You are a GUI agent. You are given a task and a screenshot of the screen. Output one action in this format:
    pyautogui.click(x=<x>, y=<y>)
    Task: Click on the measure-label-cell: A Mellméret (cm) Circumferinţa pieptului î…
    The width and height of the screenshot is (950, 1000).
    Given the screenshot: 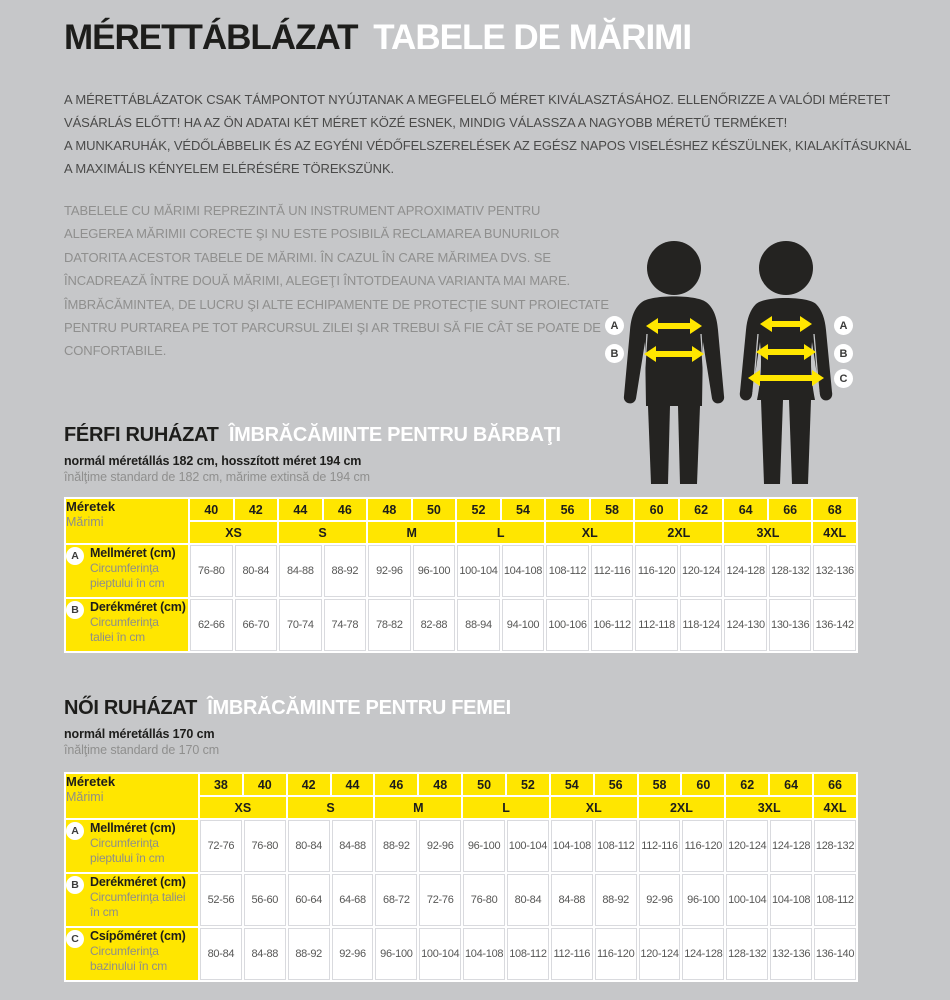 What is the action you would take?
    pyautogui.click(x=132, y=846)
    